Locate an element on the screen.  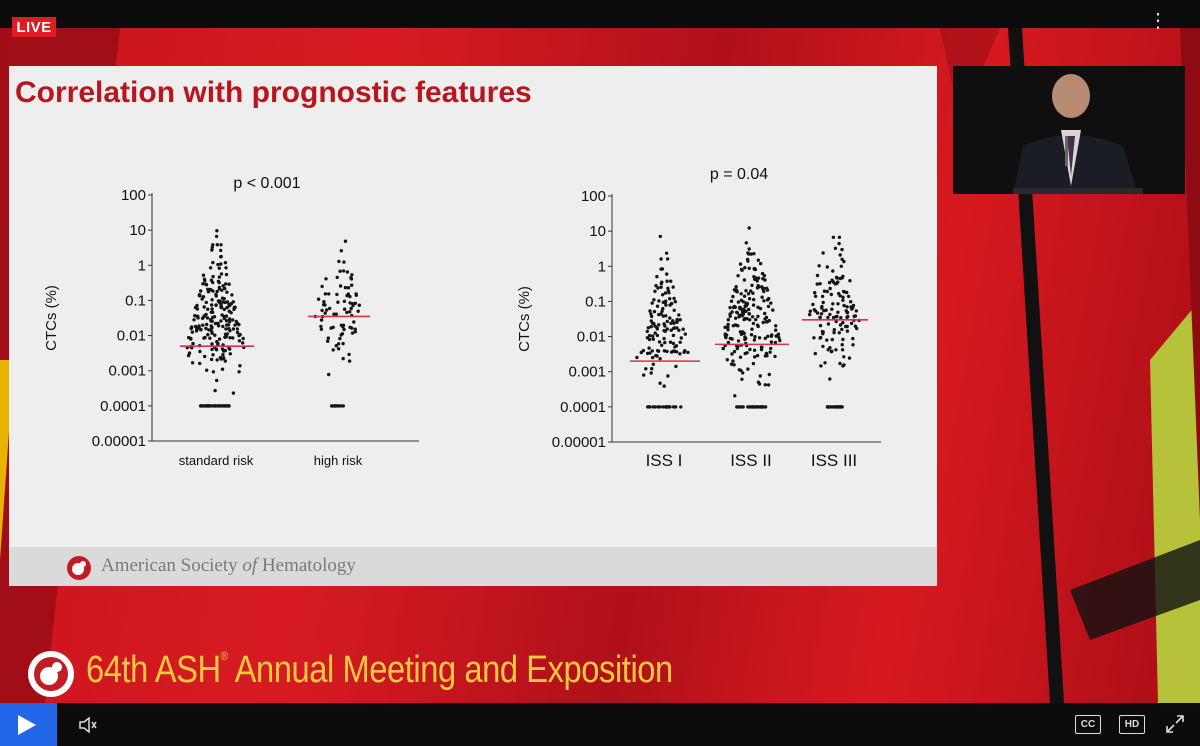
cc-button: CC is located at coordinates (1088, 724).